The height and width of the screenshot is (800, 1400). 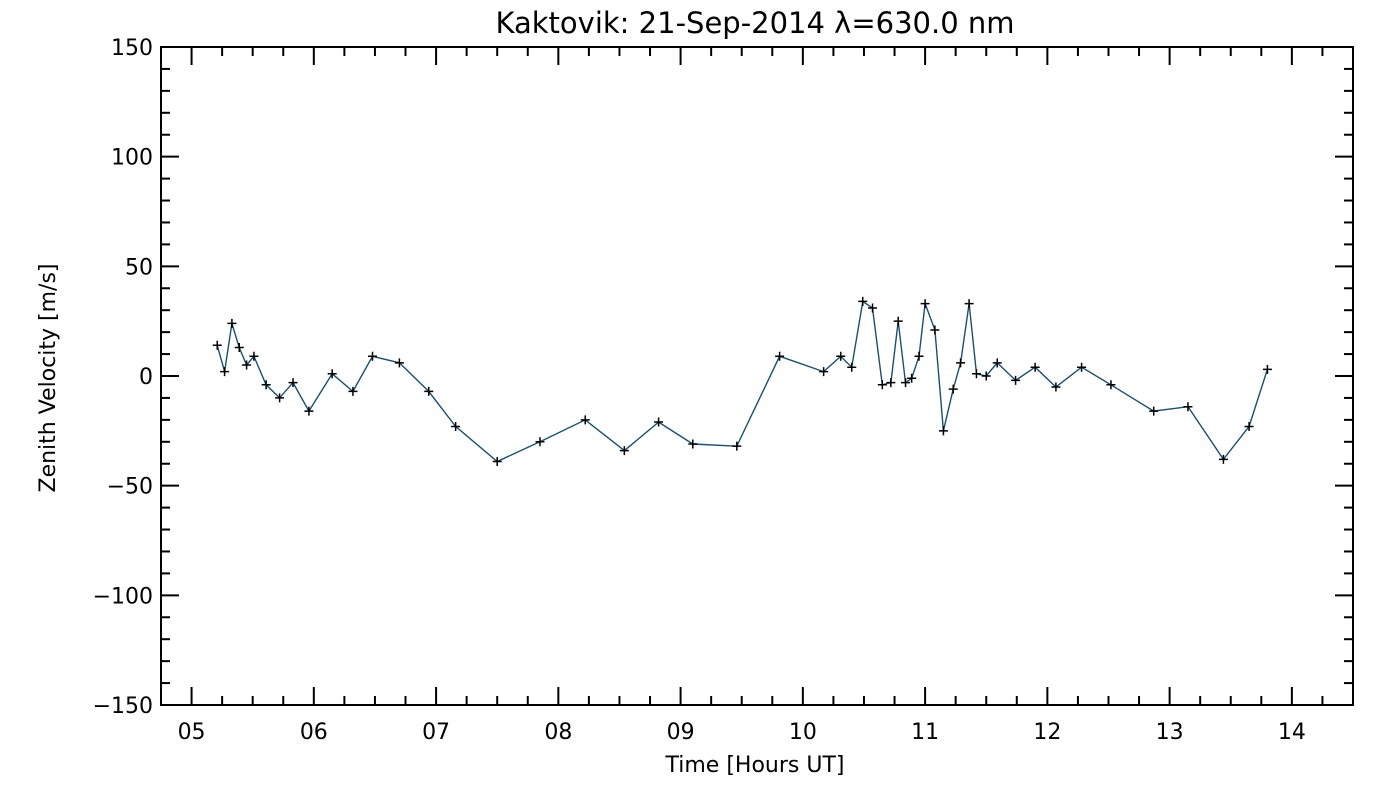 I want to click on x-tick-label: 10, so click(x=803, y=732).